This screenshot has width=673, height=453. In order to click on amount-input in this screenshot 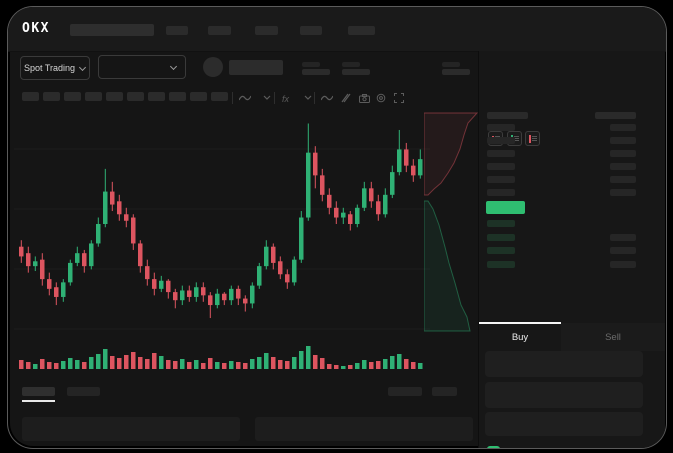, I will do `click(564, 395)`.